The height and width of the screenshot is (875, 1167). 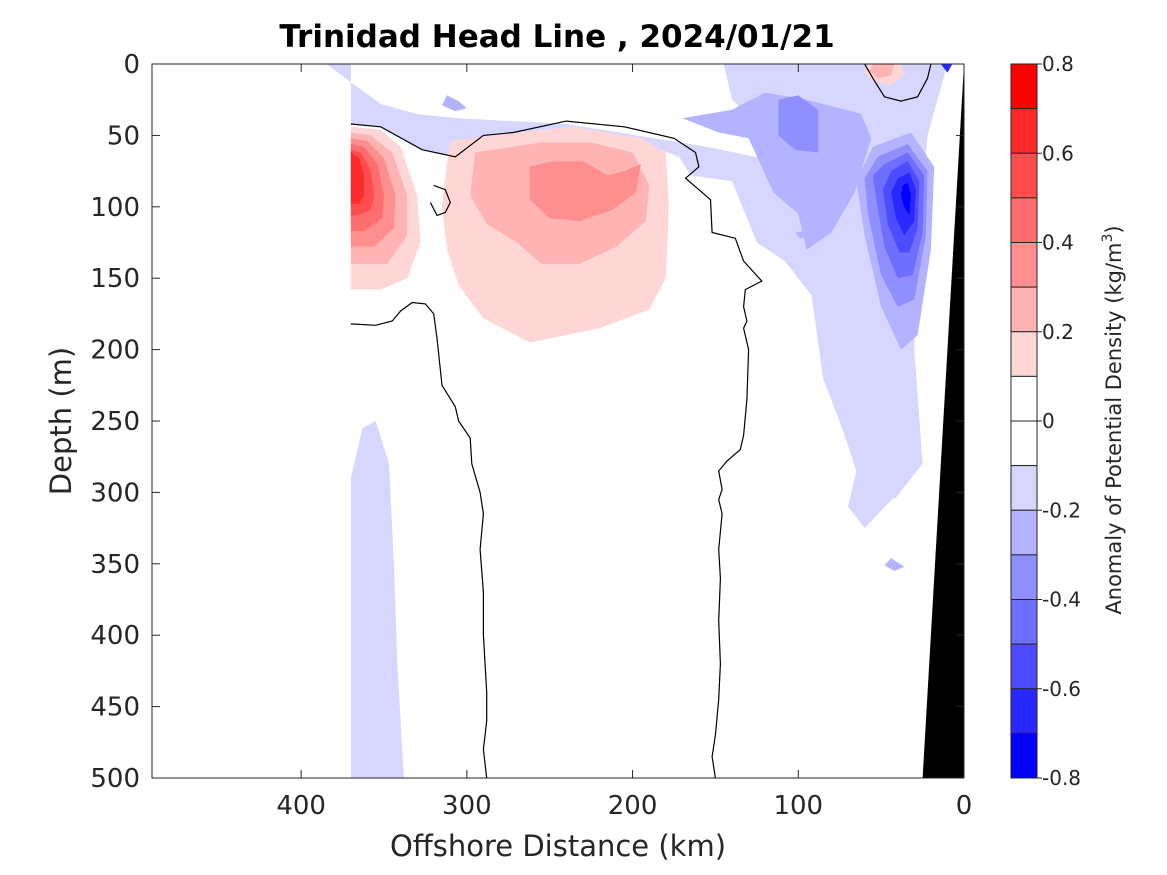 I want to click on colorbar-label-text: Anomaly of Potential Density (kg/m, so click(x=1114, y=429).